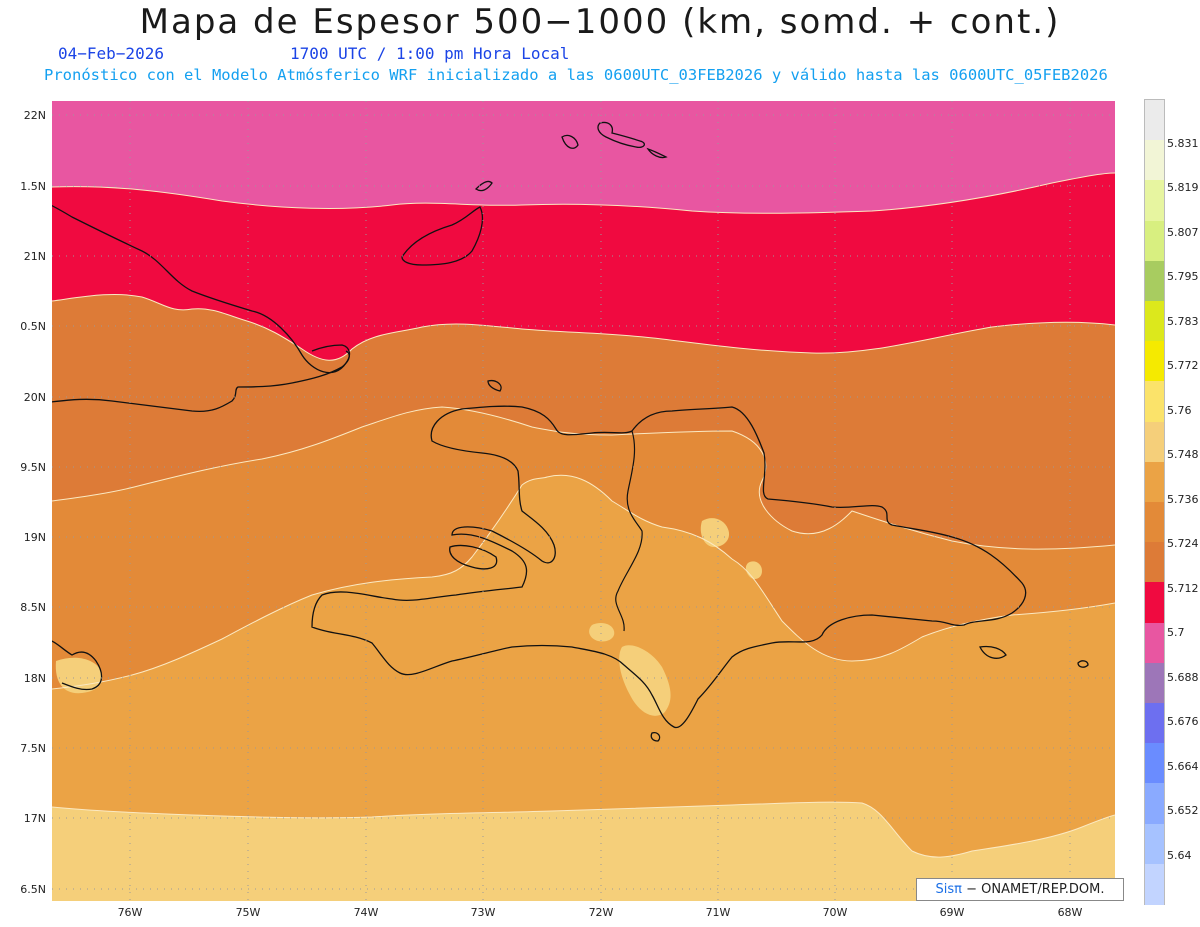 Image resolution: width=1200 pixels, height=927 pixels. I want to click on light-patch-north, so click(715, 532).